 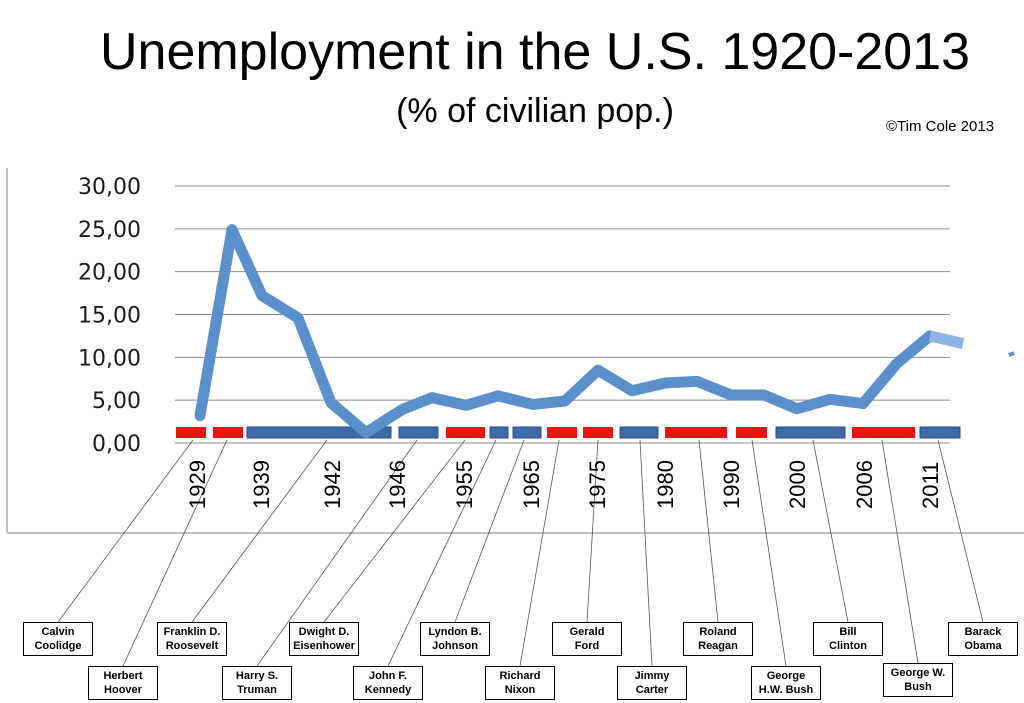 I want to click on president-name-line: Ford, so click(x=587, y=646).